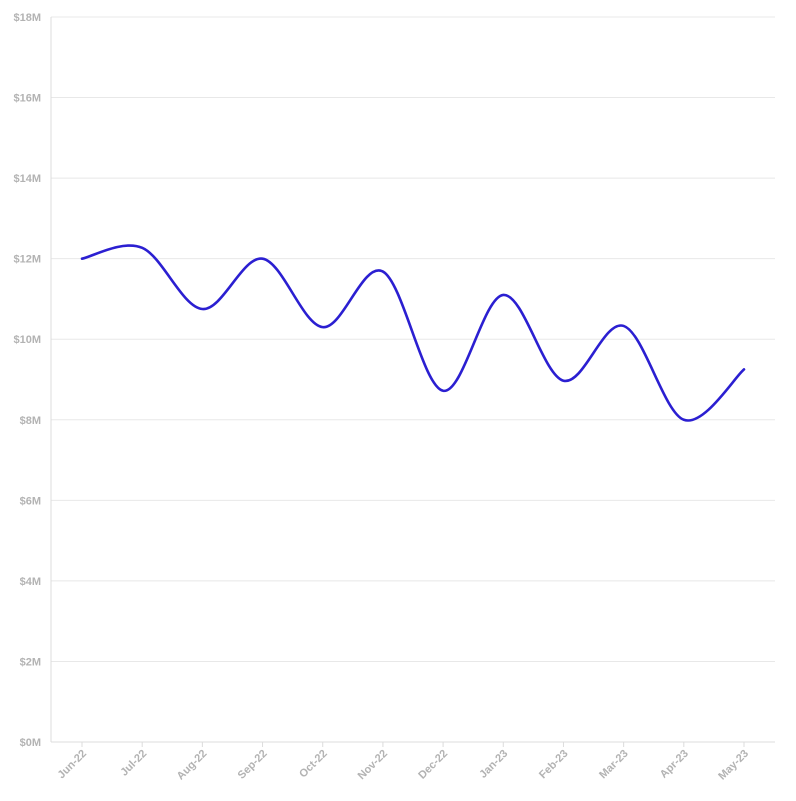 This screenshot has width=796, height=801. What do you see at coordinates (192, 765) in the screenshot?
I see `x-tick-label: Aug-22` at bounding box center [192, 765].